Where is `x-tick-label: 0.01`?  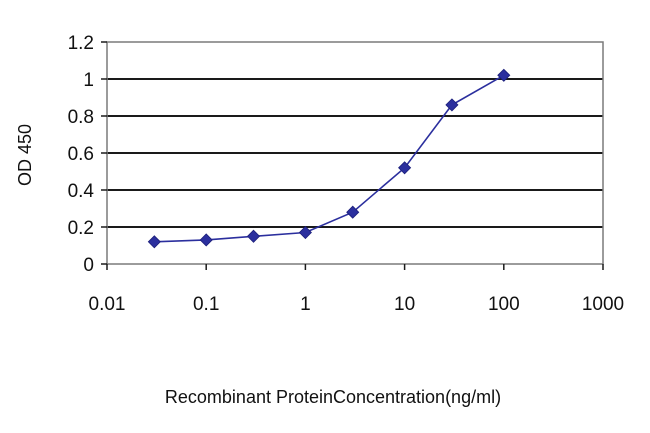 x-tick-label: 0.01 is located at coordinates (107, 304).